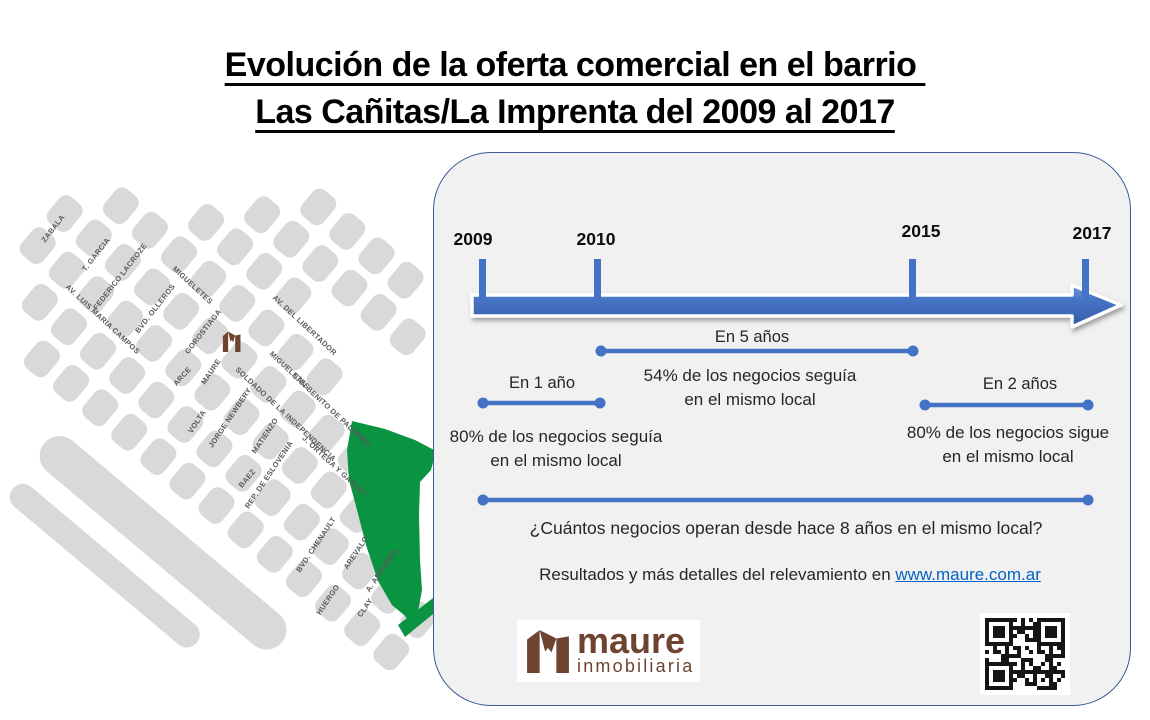  Describe the element at coordinates (542, 383) in the screenshot. I see `segment-label-en-1-ano: En 1 año` at that location.